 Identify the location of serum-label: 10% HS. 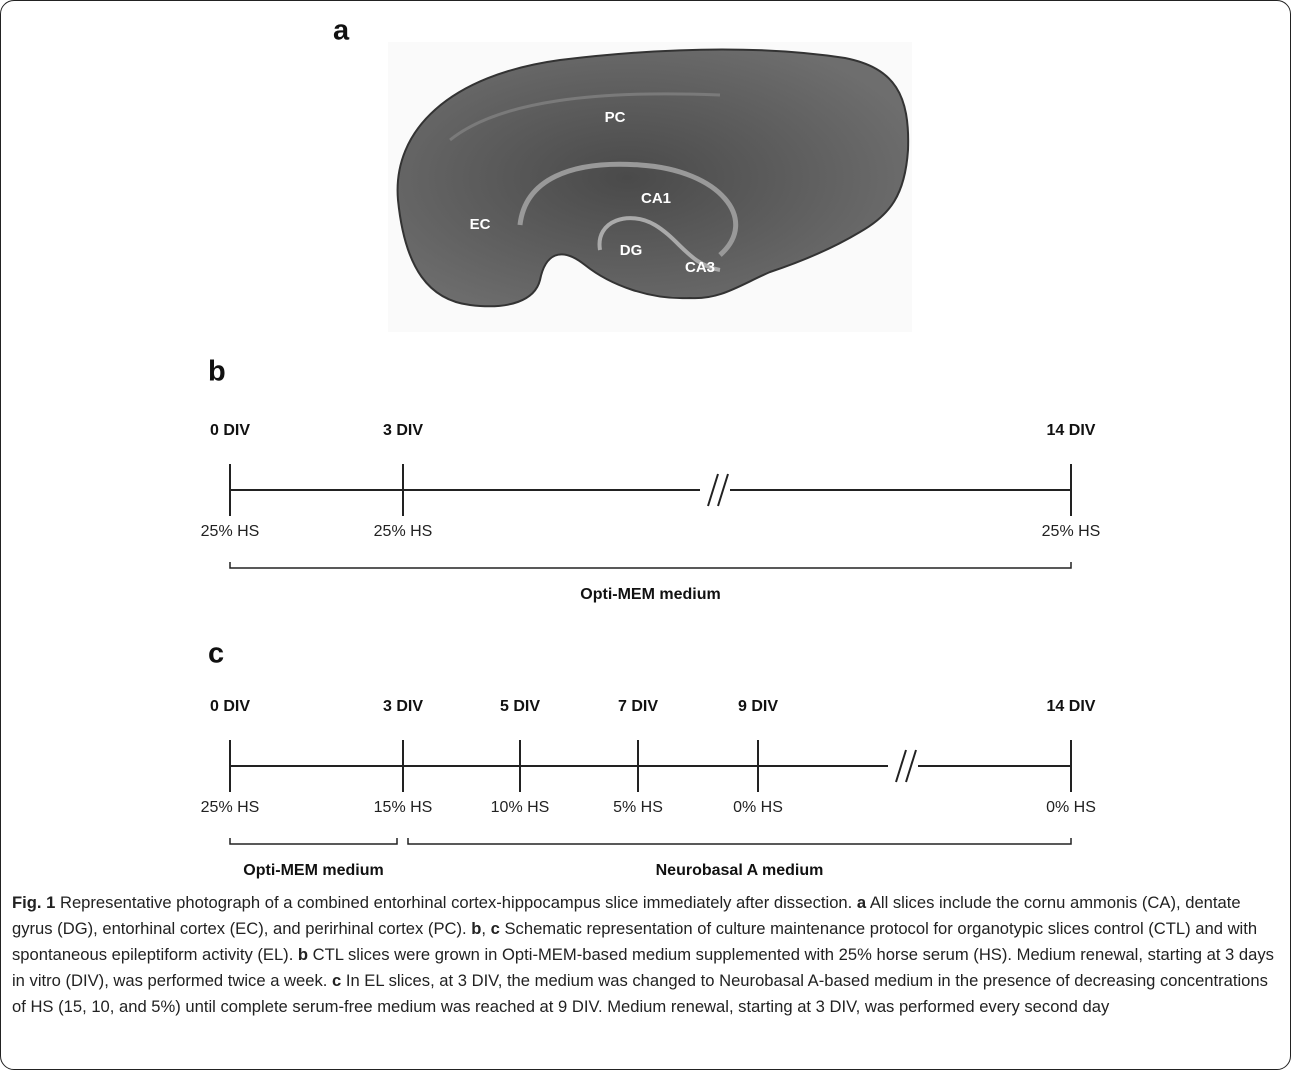
(520, 807).